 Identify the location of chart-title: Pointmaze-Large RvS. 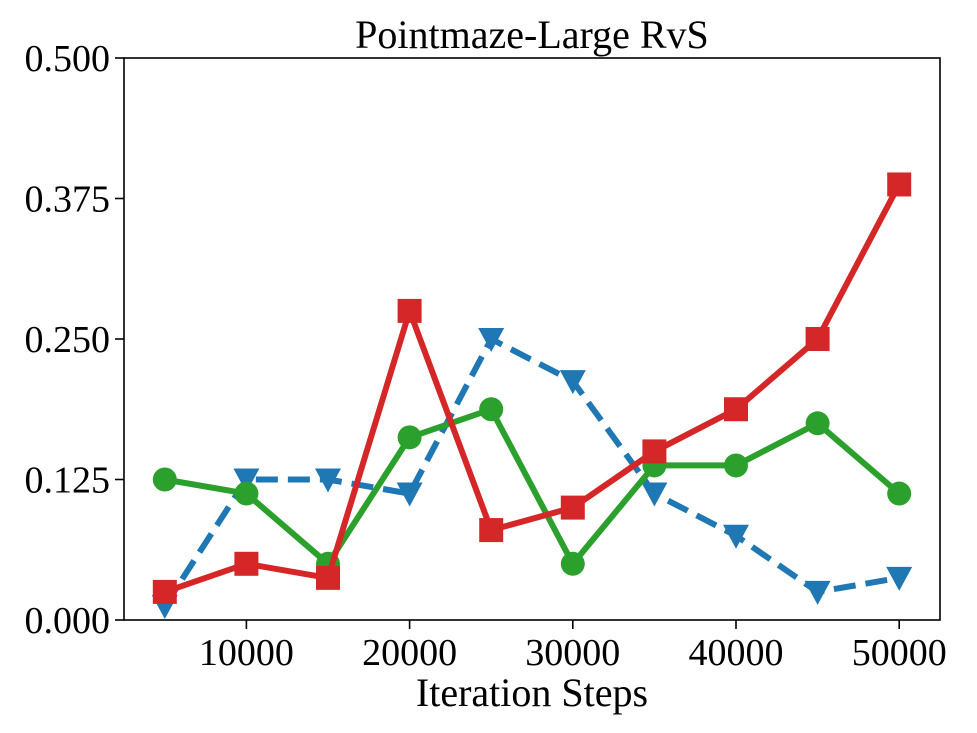
(532, 34).